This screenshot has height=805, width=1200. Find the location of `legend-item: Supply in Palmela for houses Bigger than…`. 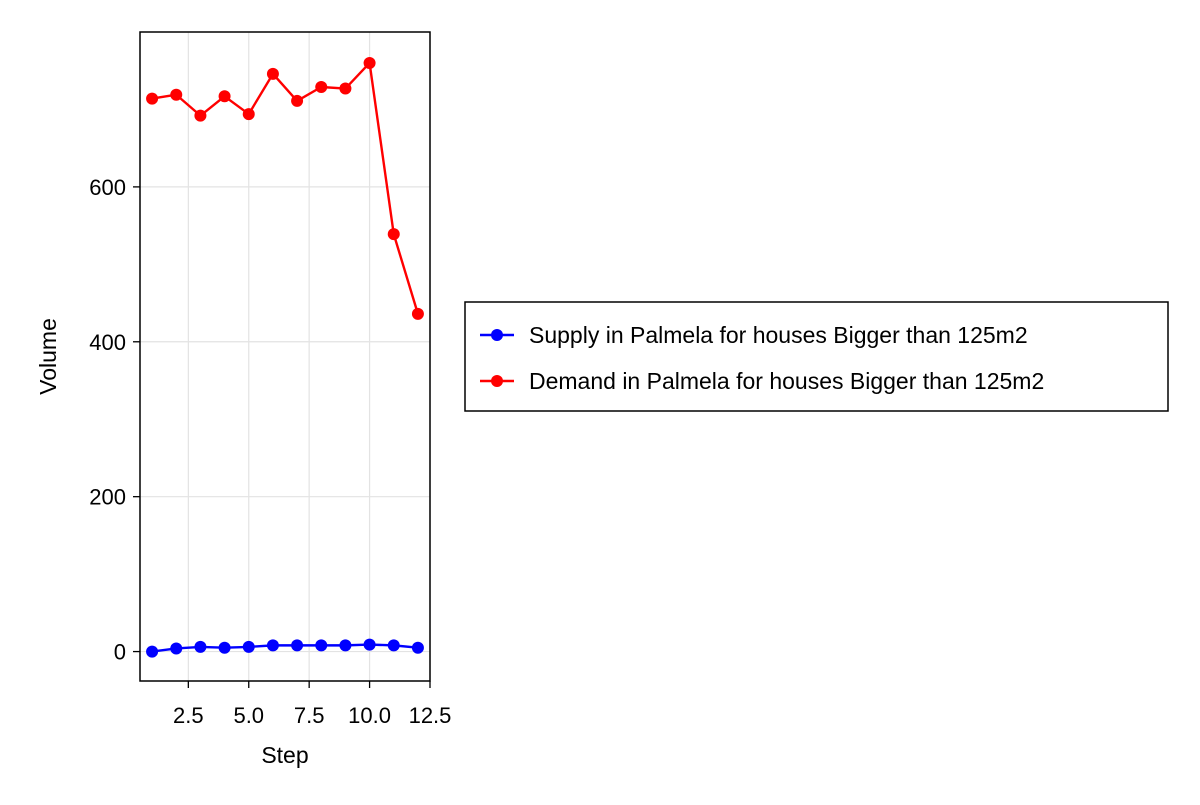

legend-item: Supply in Palmela for houses Bigger than… is located at coordinates (754, 335).